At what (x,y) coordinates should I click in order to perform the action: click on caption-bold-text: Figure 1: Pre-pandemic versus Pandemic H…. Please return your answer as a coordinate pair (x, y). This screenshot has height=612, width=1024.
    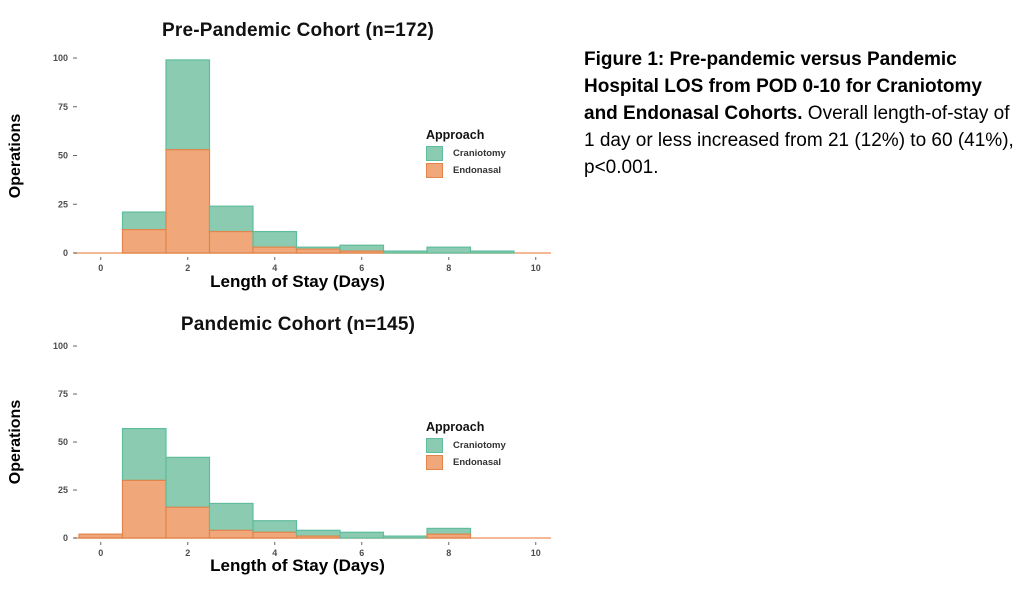
    Looking at the image, I should click on (783, 86).